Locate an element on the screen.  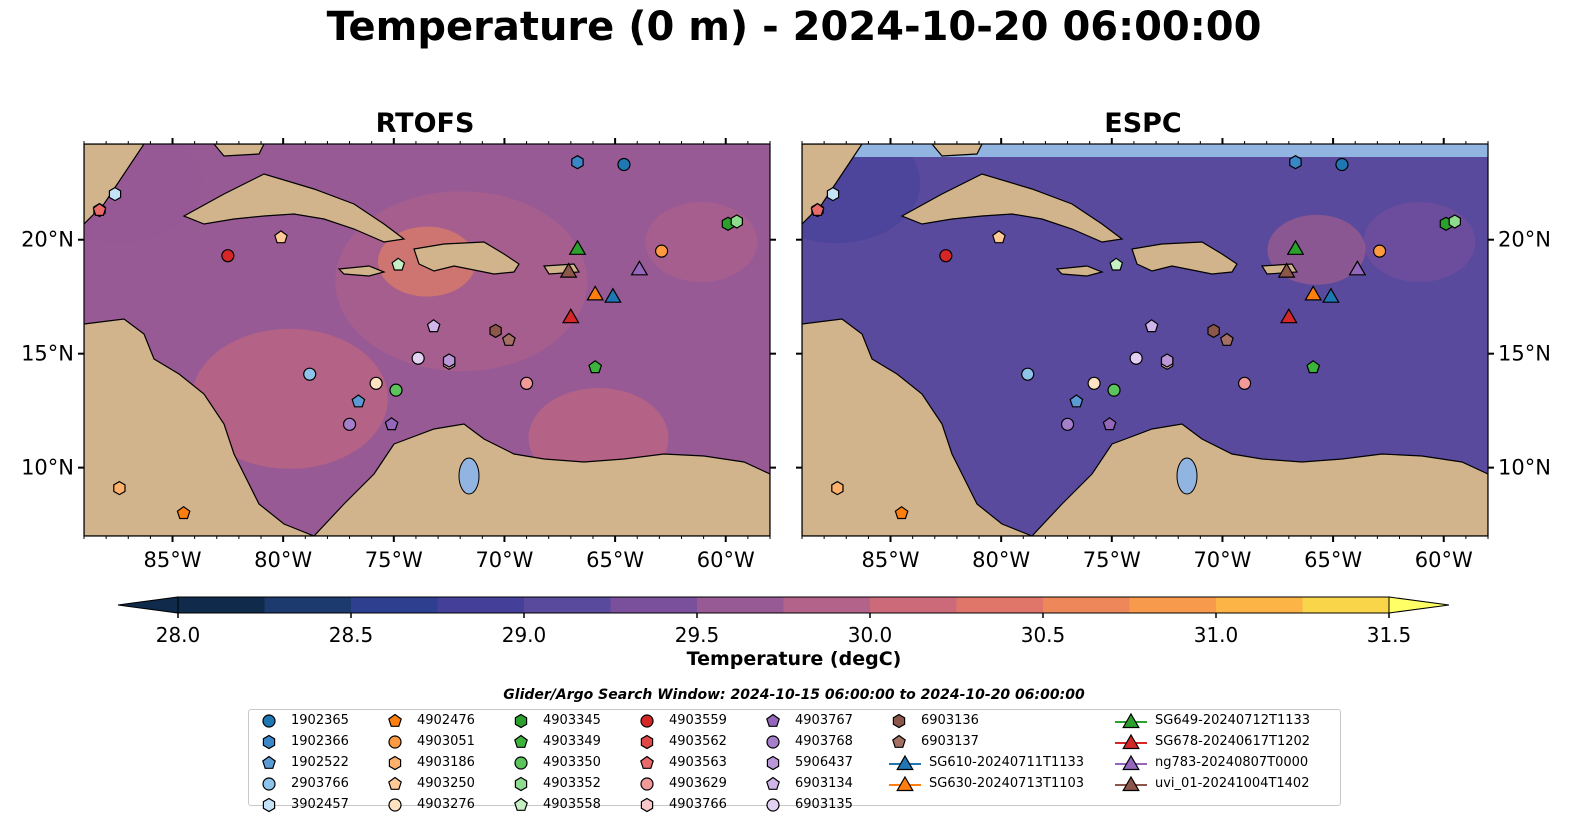
legend-label: 4903558 is located at coordinates (572, 804).